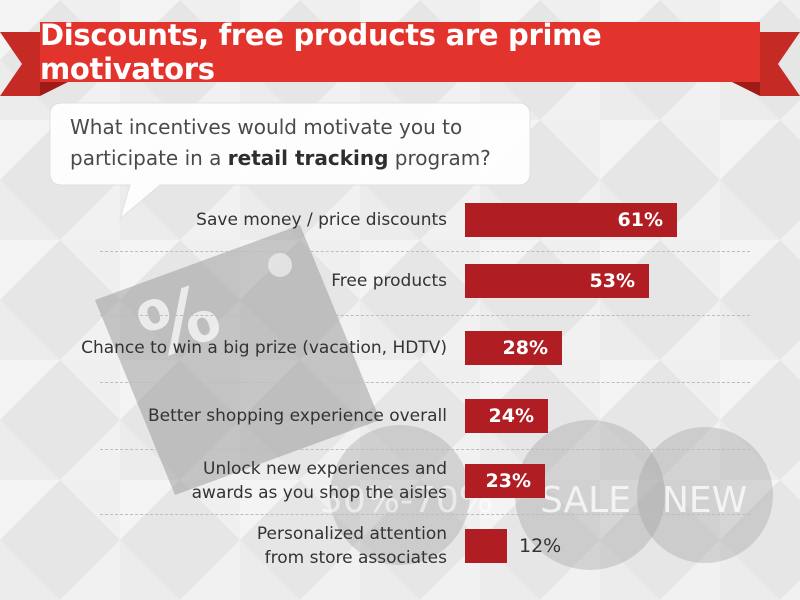 Image resolution: width=800 pixels, height=600 pixels. I want to click on ribbon-left-fold, so click(54, 89).